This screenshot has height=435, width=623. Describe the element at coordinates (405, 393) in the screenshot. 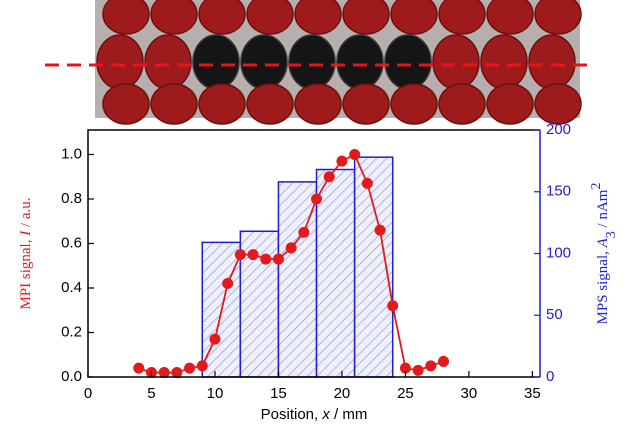

I see `x-tick-label: 25` at that location.